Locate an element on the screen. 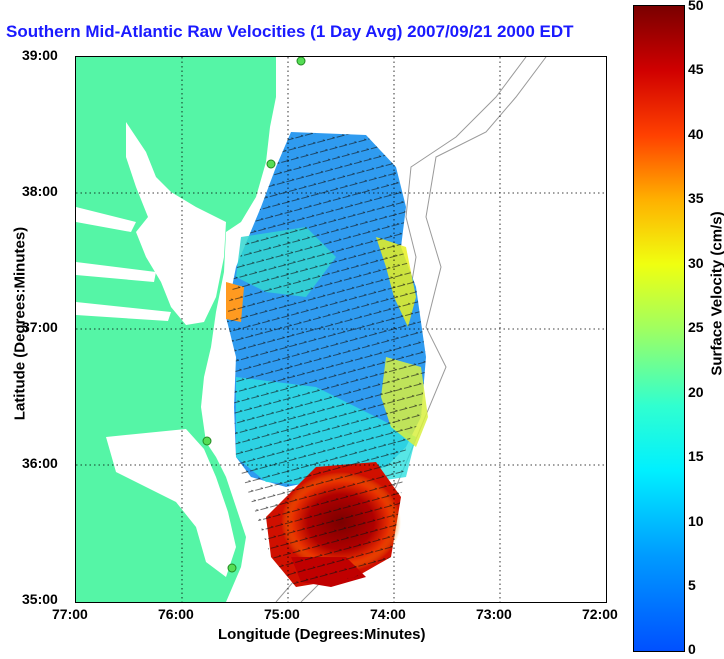 The image size is (724, 659). y-tick-label: 35:00 is located at coordinates (40, 599).